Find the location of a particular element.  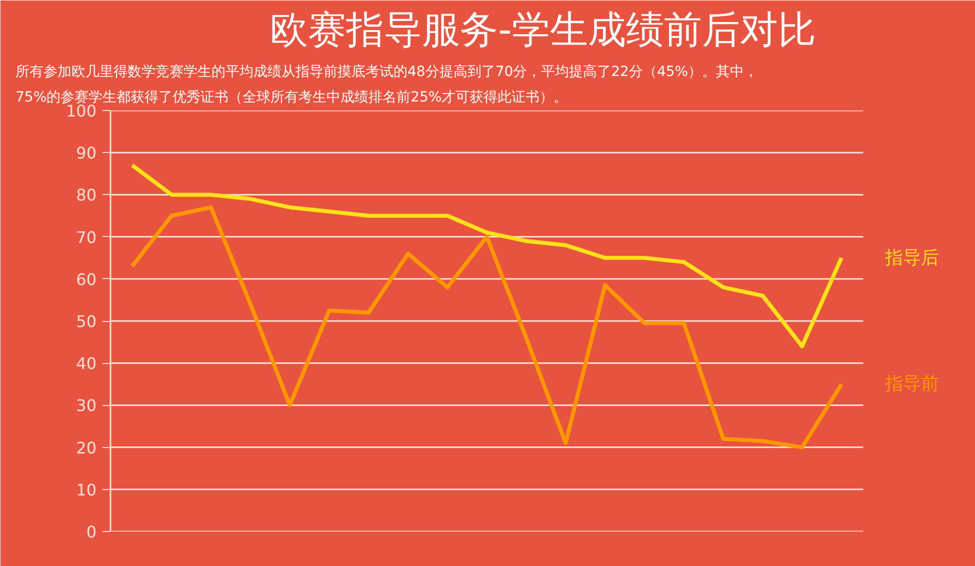

y-tick-label: 0 is located at coordinates (91, 532).